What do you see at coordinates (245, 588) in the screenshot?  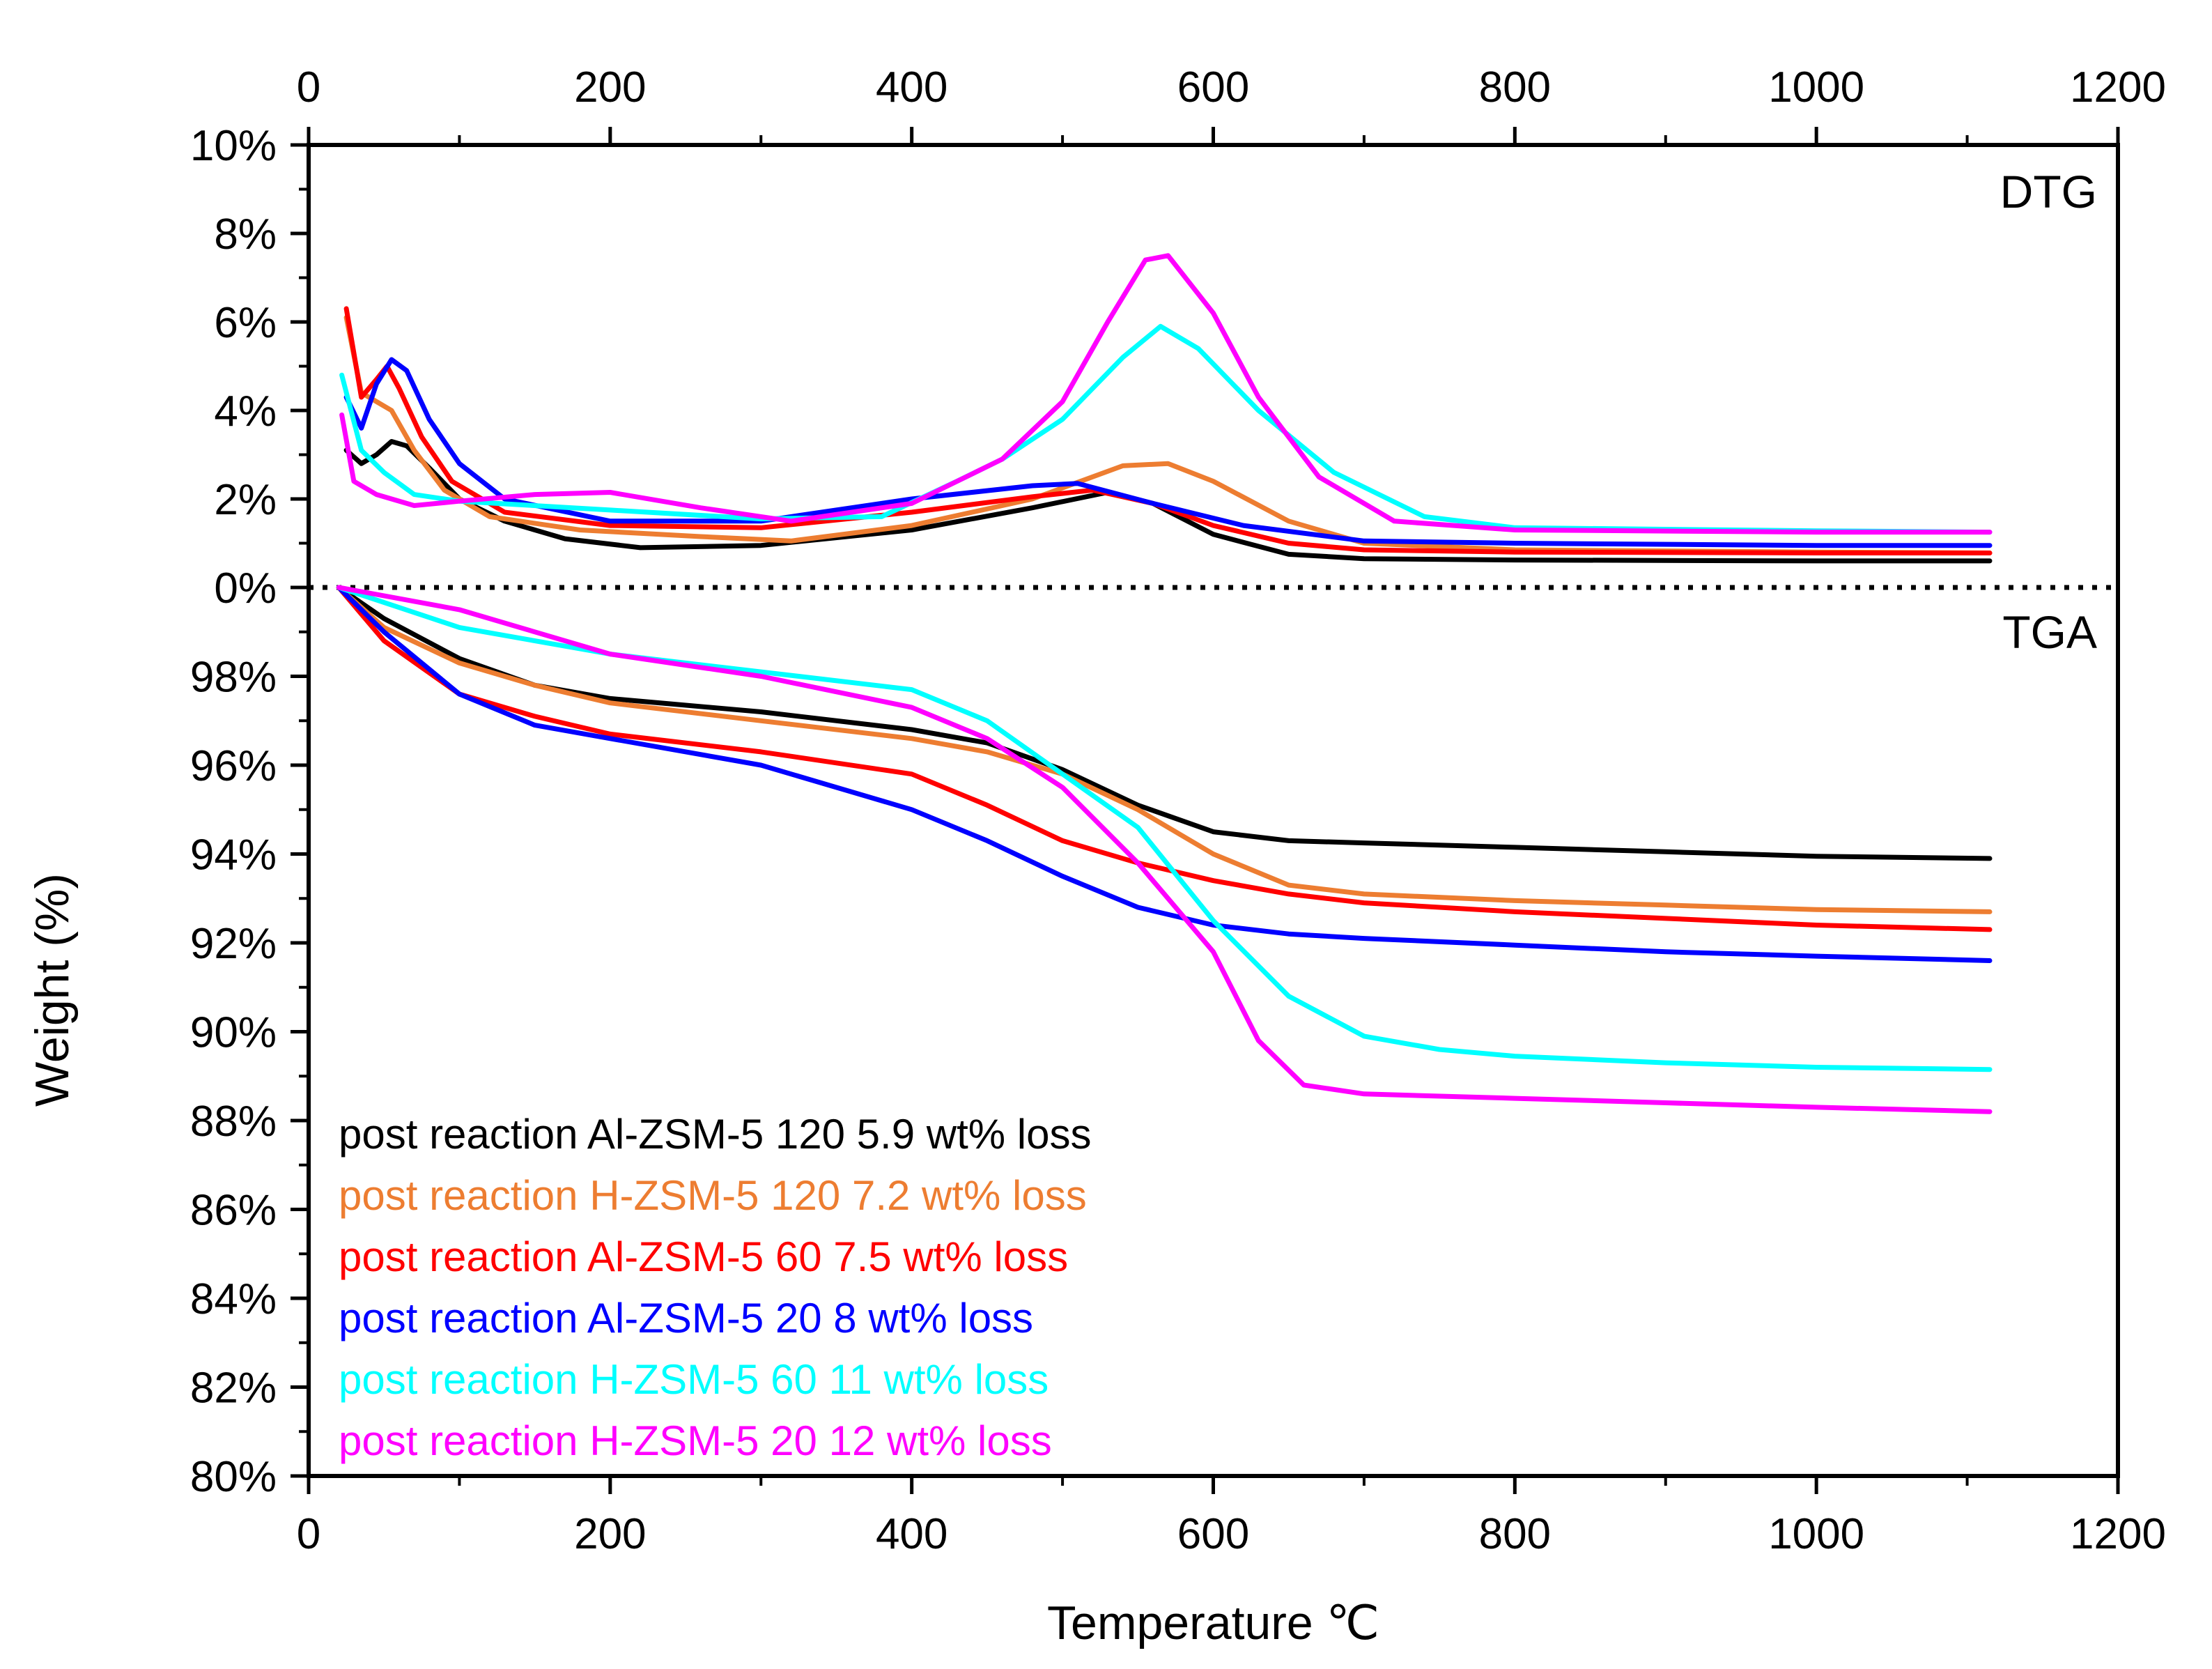 I see `y-tick-label: 0%` at bounding box center [245, 588].